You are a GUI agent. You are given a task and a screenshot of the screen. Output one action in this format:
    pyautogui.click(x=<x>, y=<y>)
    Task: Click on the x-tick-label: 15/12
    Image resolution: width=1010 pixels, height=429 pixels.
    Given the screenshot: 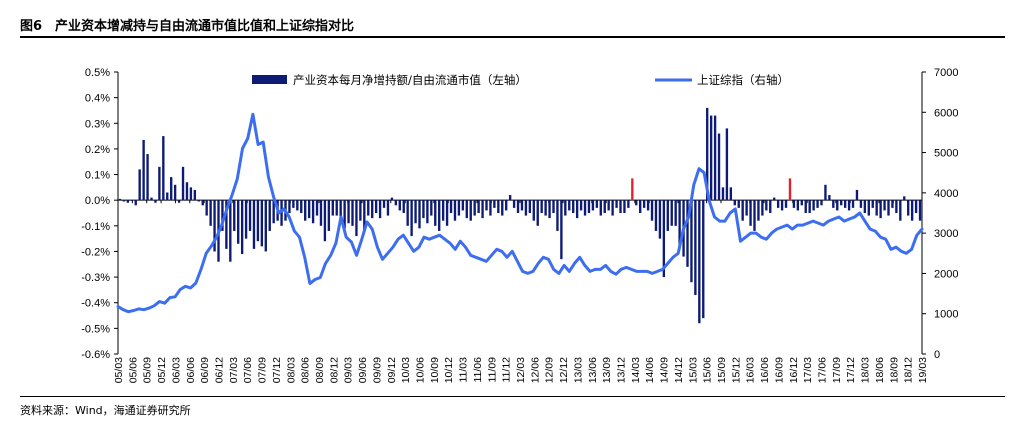 What is the action you would take?
    pyautogui.click(x=736, y=370)
    